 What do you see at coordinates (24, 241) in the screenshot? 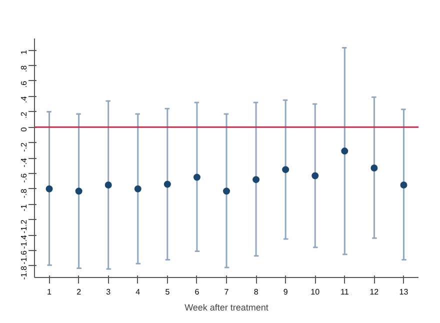
I see `y-tick-label: -1.4` at bounding box center [24, 241].